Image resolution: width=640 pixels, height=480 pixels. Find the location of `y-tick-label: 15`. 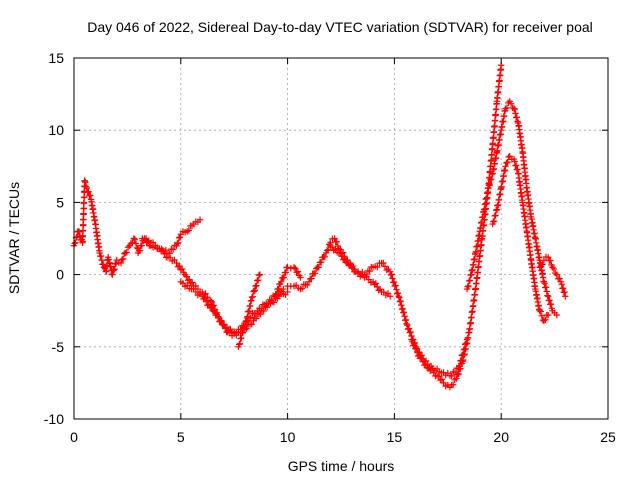

y-tick-label: 15 is located at coordinates (56, 58).